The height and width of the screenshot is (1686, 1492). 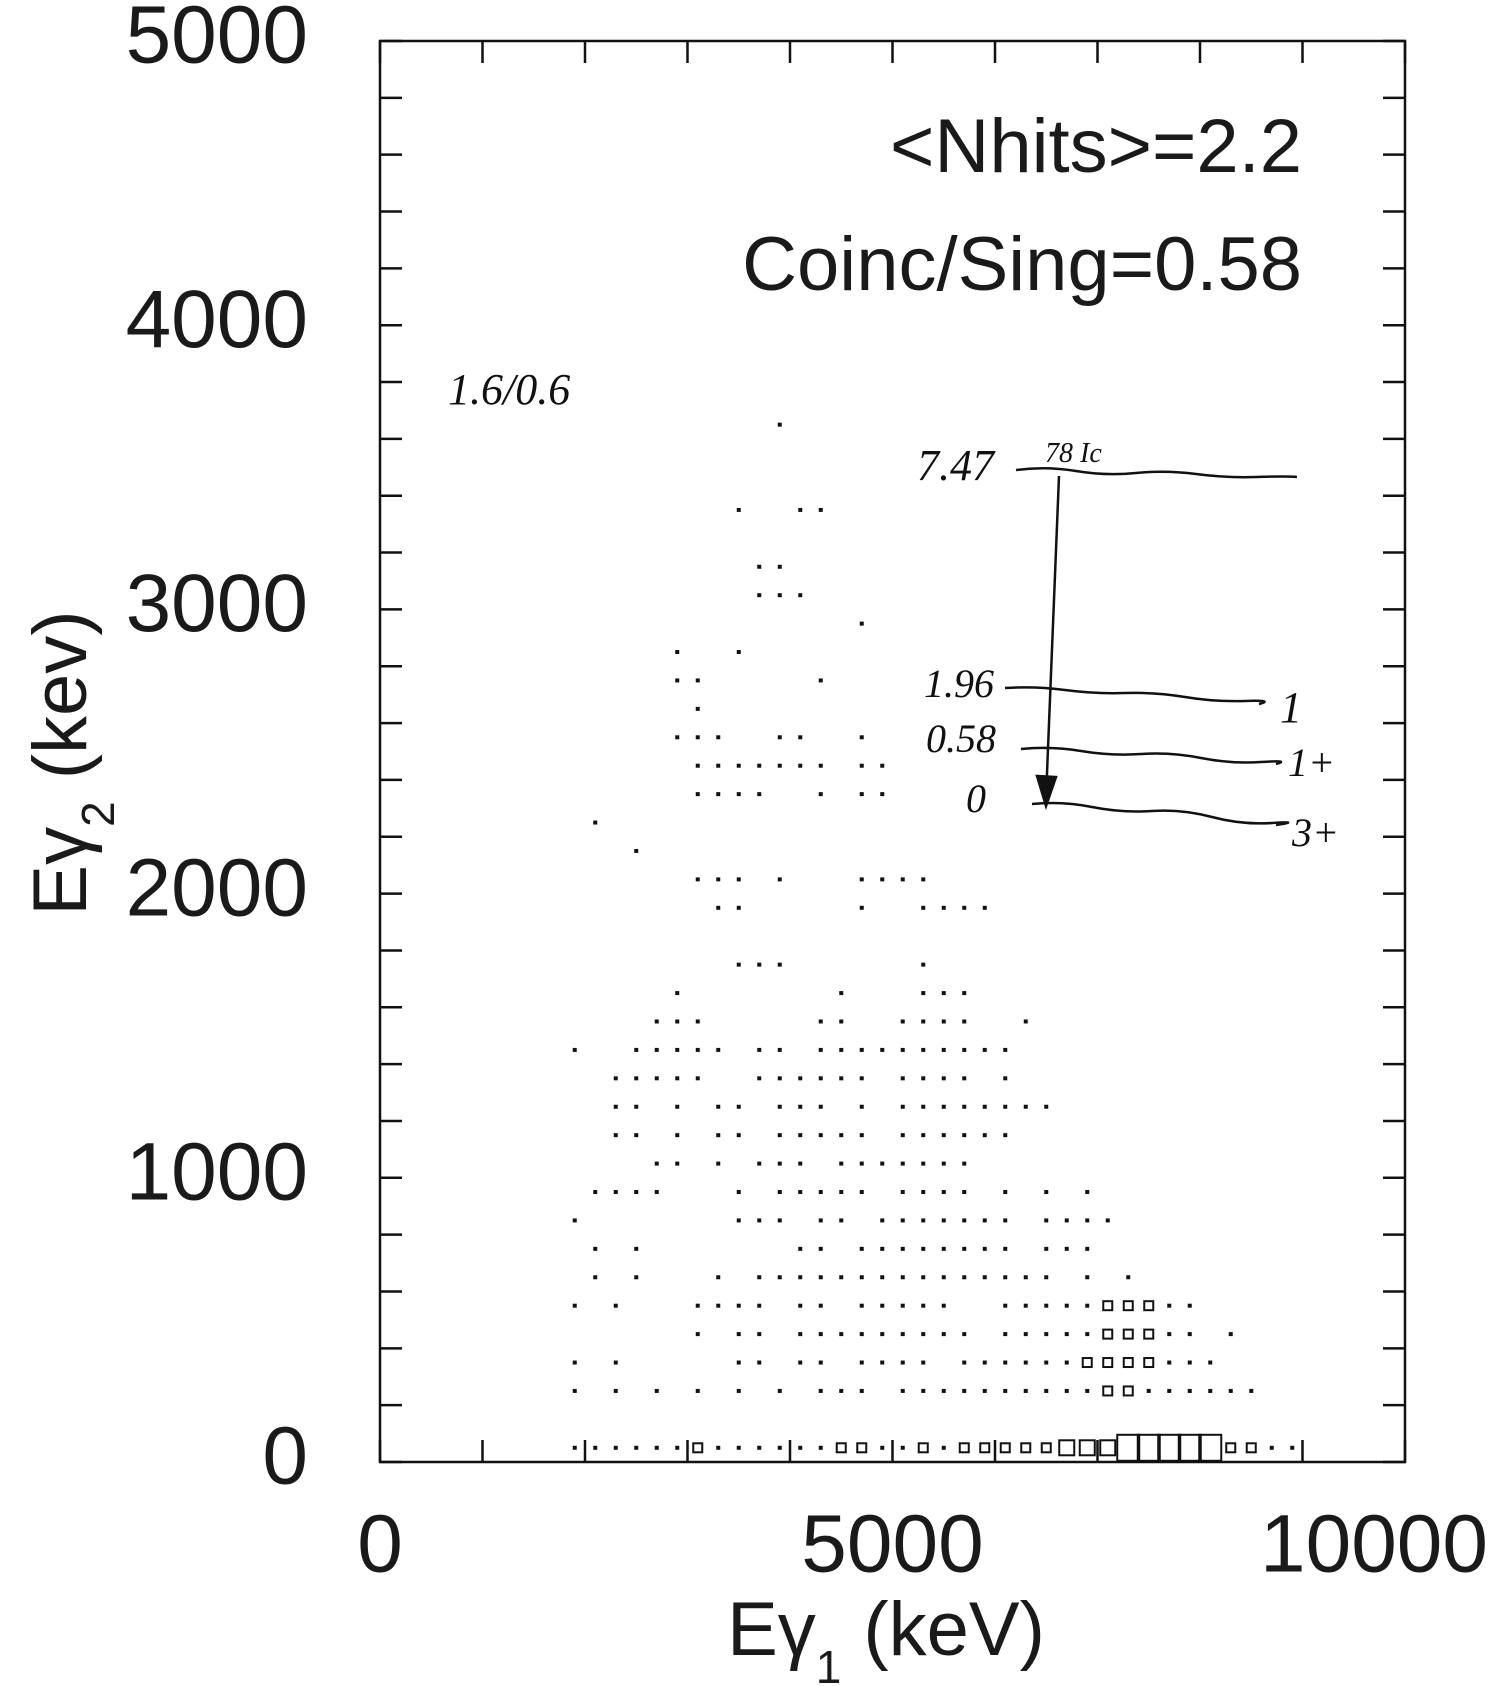 What do you see at coordinates (60, 694) in the screenshot?
I see `y-label-unit: (kev)` at bounding box center [60, 694].